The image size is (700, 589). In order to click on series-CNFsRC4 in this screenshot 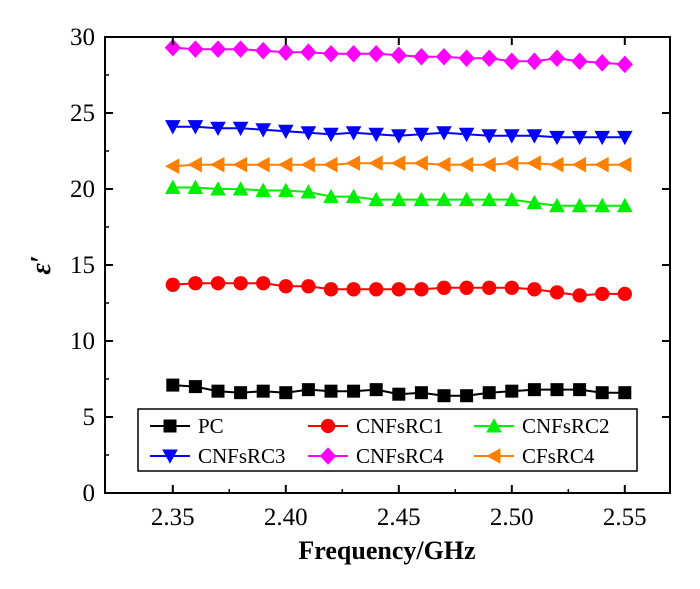, I will do `click(398, 56)`.